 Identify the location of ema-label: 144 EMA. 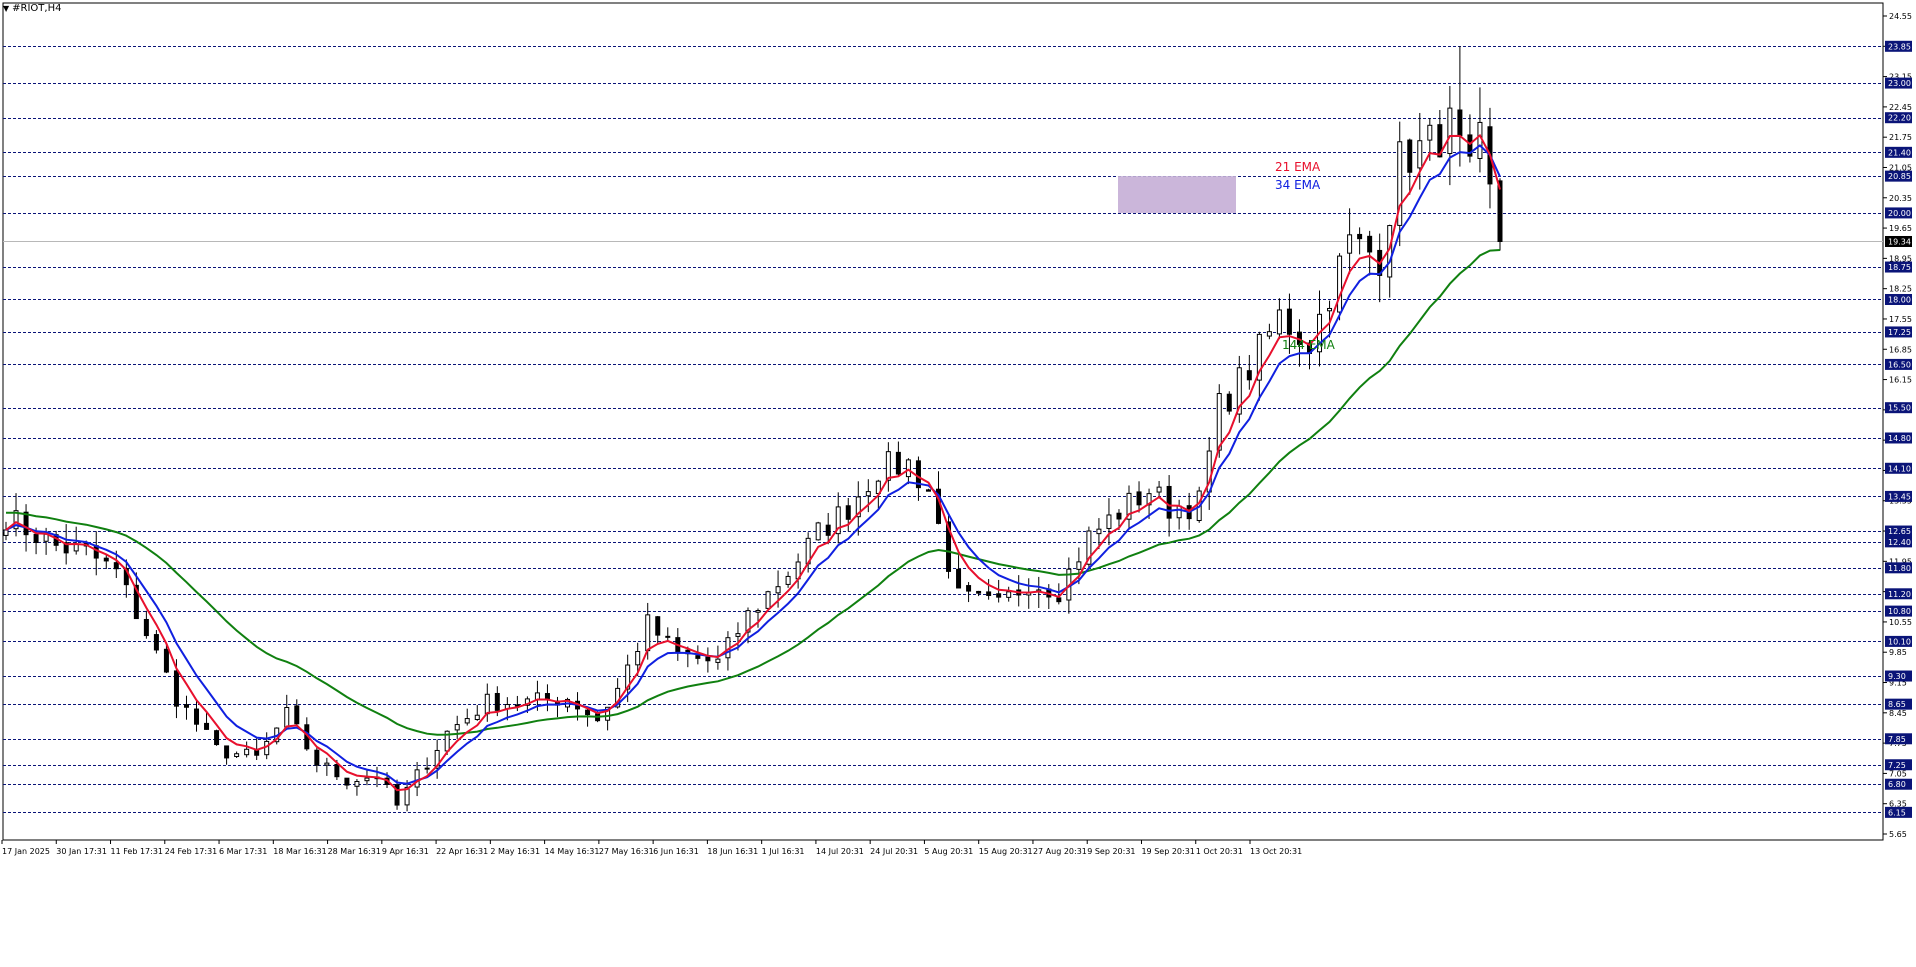
(1309, 345).